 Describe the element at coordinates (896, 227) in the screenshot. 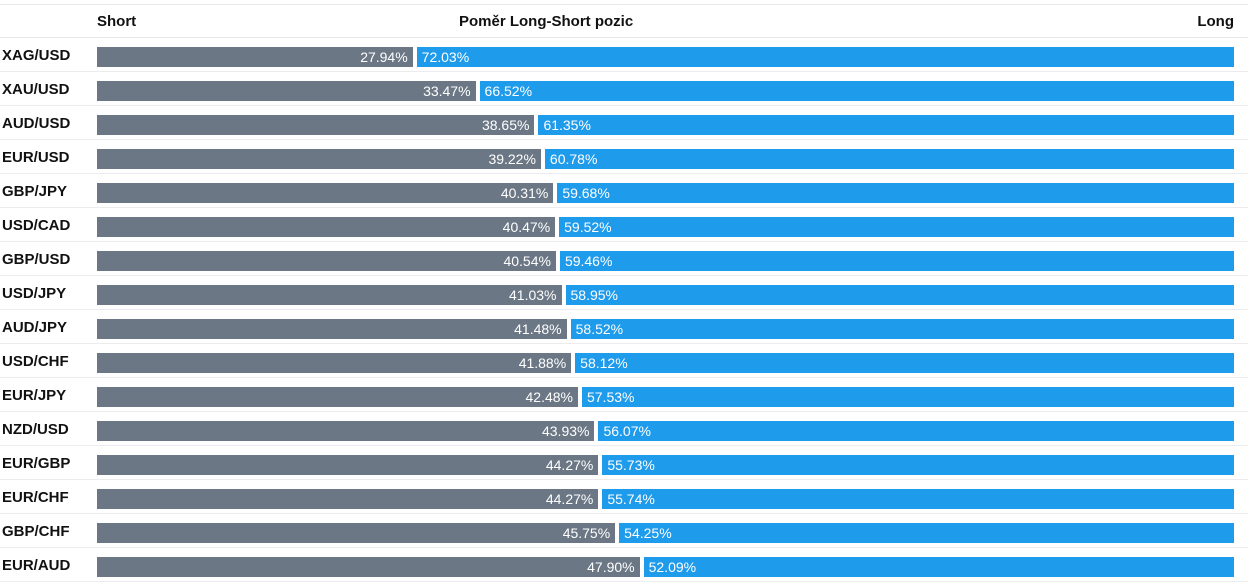

I see `long-bar: 59.52%` at that location.